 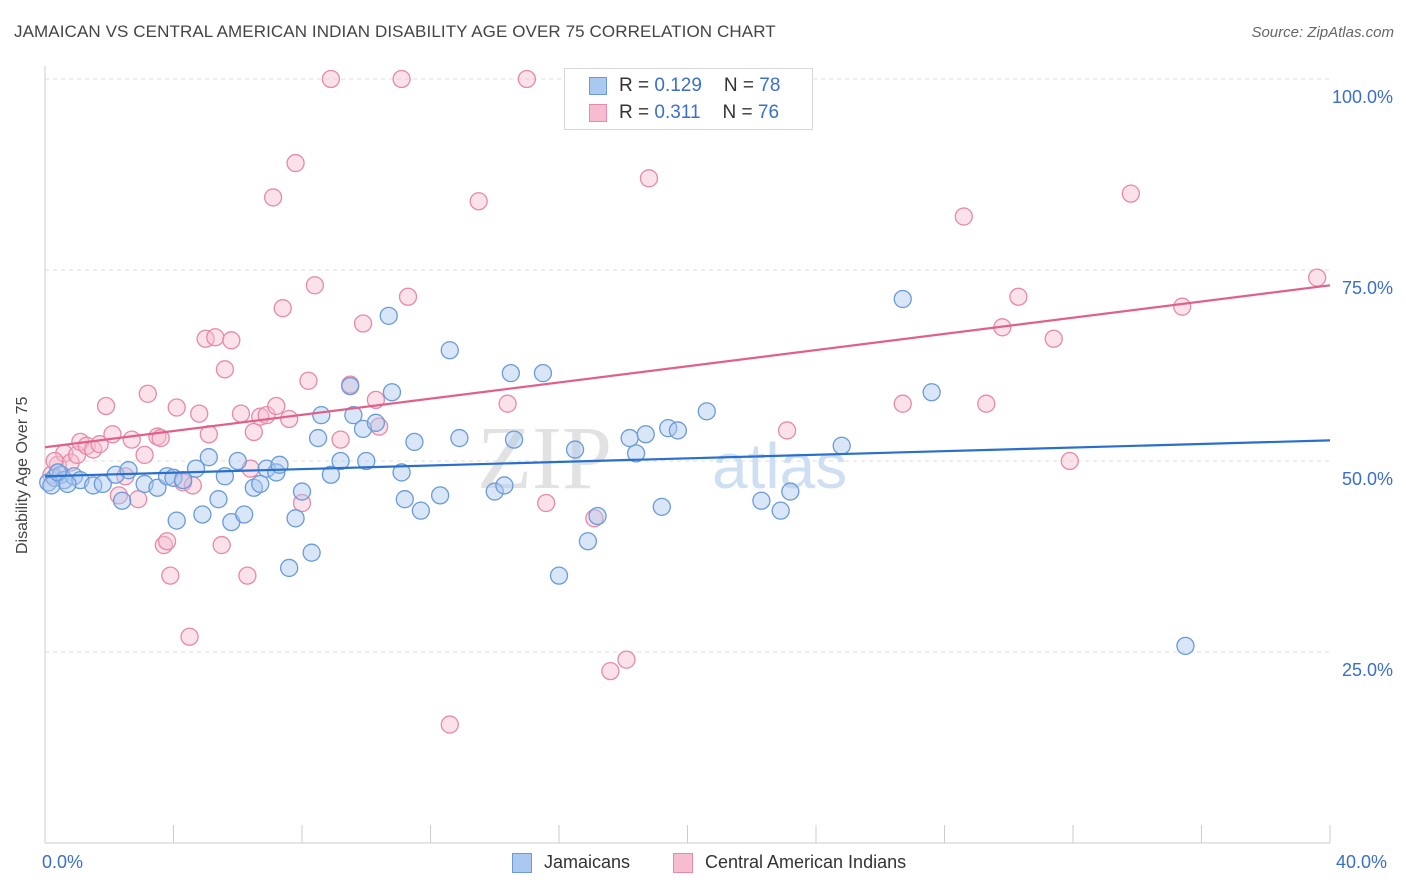 What do you see at coordinates (779, 466) in the screenshot?
I see `watermark-atlas: atlas` at bounding box center [779, 466].